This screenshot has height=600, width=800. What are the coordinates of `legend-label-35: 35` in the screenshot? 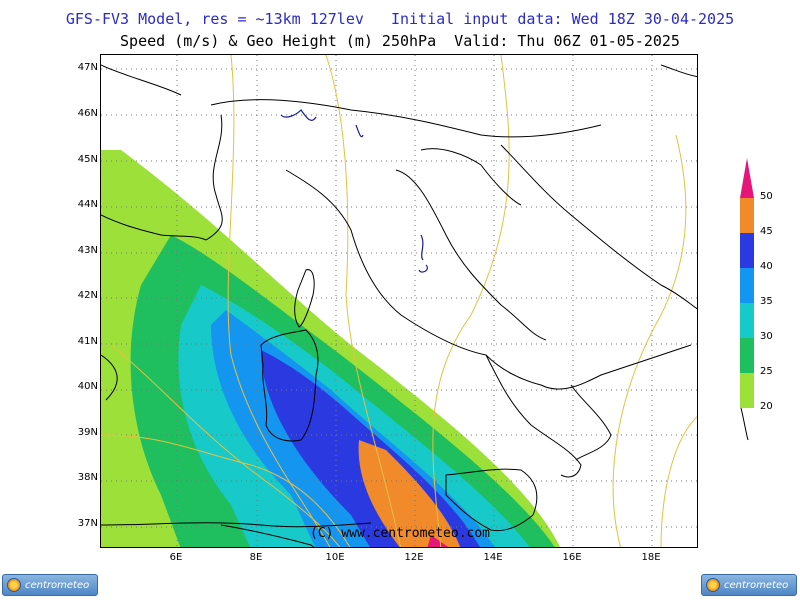 It's located at (766, 301).